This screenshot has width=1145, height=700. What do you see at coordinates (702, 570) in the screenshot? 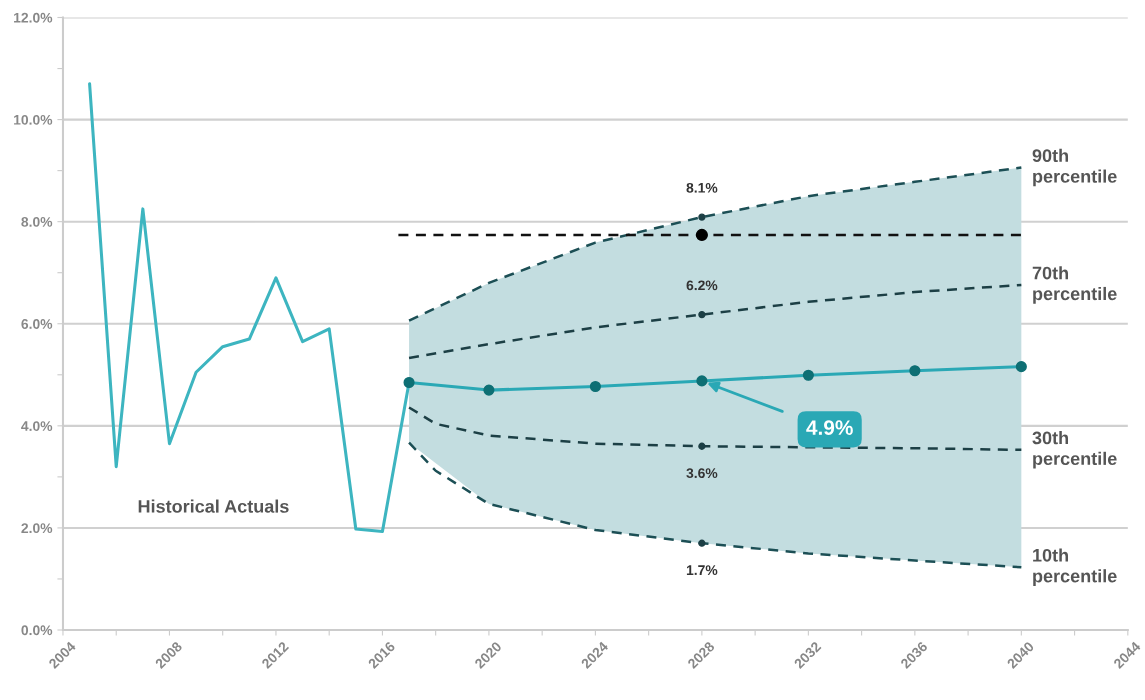
I see `data-label: 1.7%` at bounding box center [702, 570].